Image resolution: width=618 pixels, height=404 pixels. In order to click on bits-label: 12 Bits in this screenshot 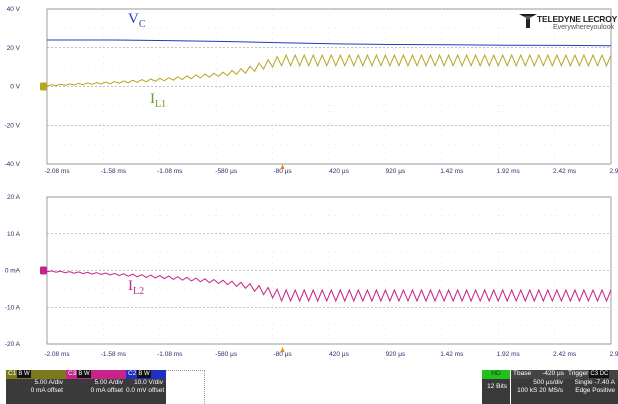, I will do `click(497, 386)`.